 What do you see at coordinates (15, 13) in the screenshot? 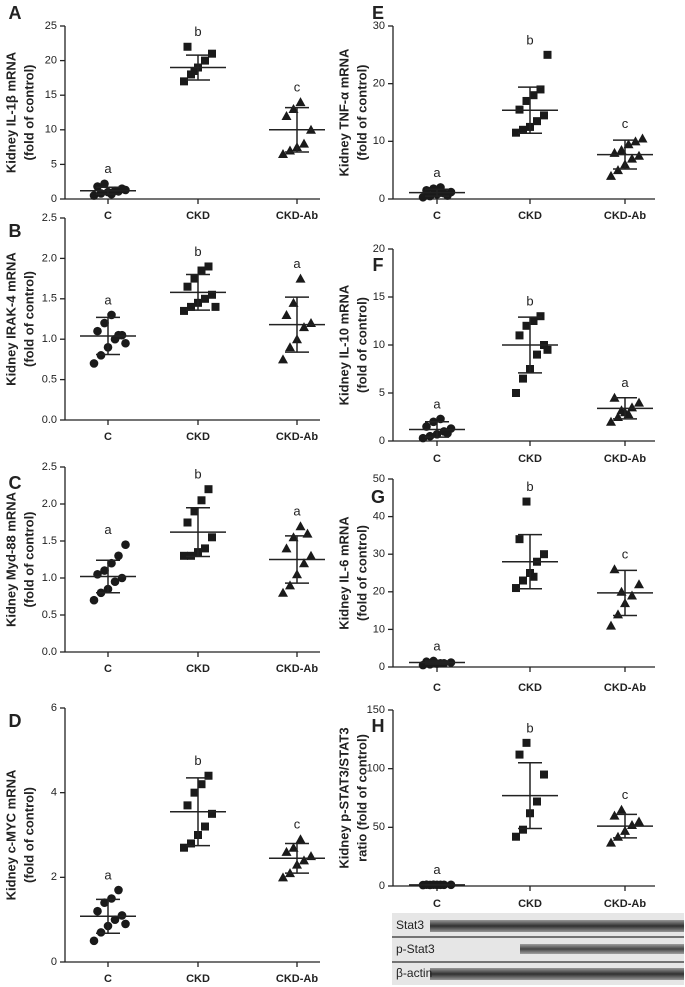
I see `panel-label: A` at bounding box center [15, 13].